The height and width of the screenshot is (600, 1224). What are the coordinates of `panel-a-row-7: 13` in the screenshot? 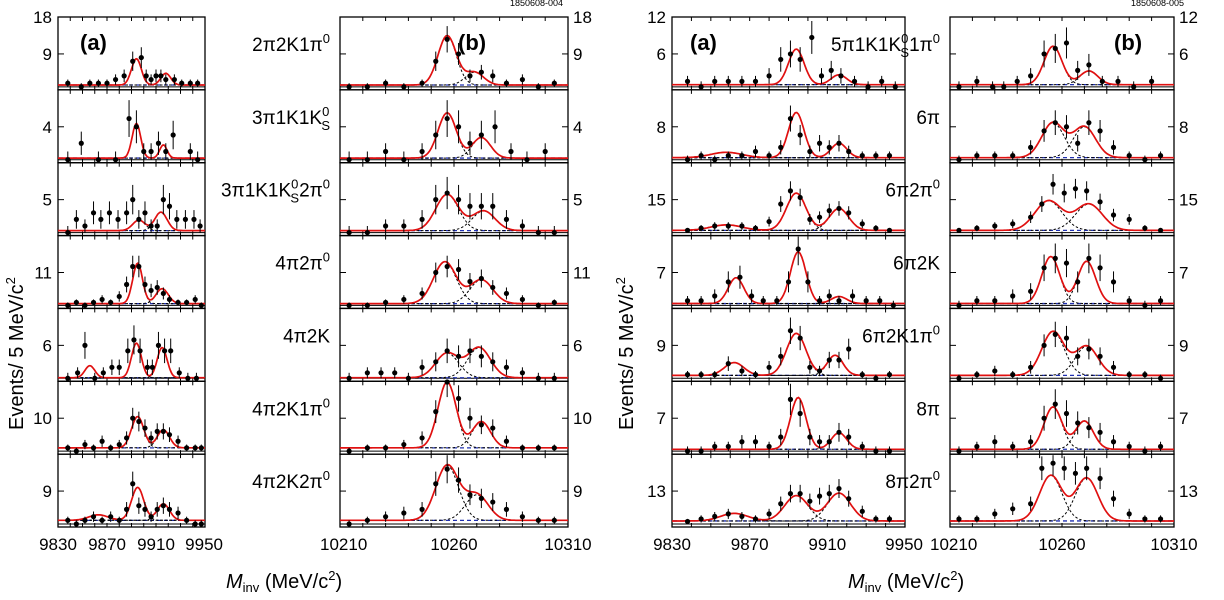 It's located at (776, 490).